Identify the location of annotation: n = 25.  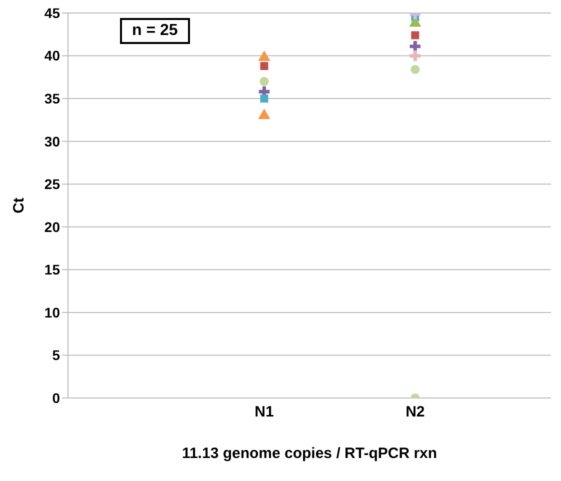
(155, 31).